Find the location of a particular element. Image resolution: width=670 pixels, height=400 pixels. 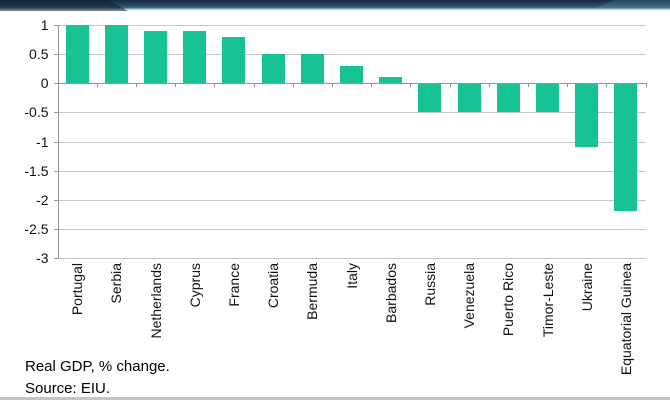

x-axis-label: Portugal is located at coordinates (77, 289).